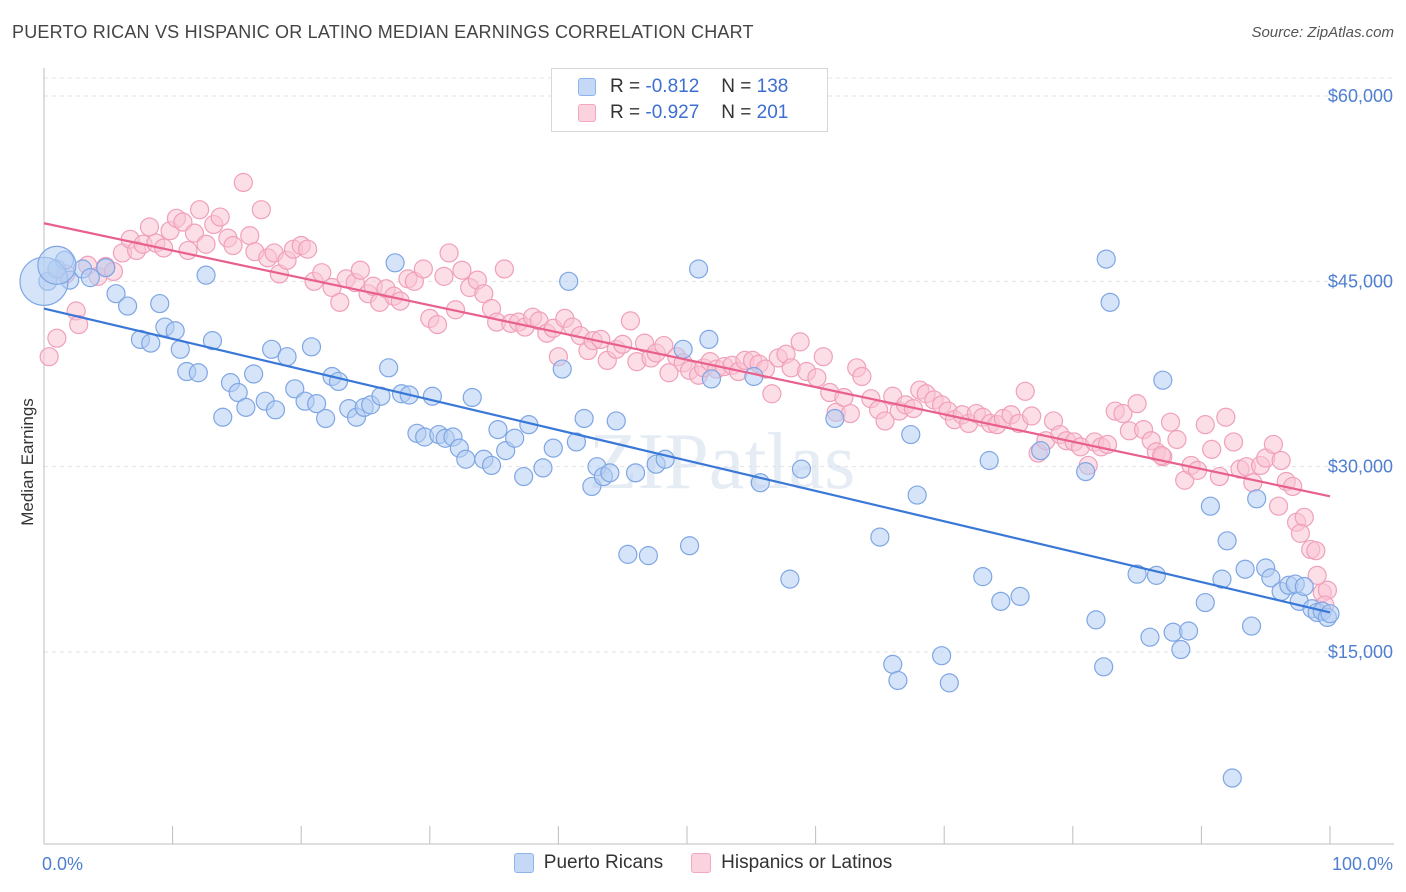 This screenshot has width=1406, height=892. What do you see at coordinates (772, 86) in the screenshot?
I see `legend-n-value: 138` at bounding box center [772, 86].